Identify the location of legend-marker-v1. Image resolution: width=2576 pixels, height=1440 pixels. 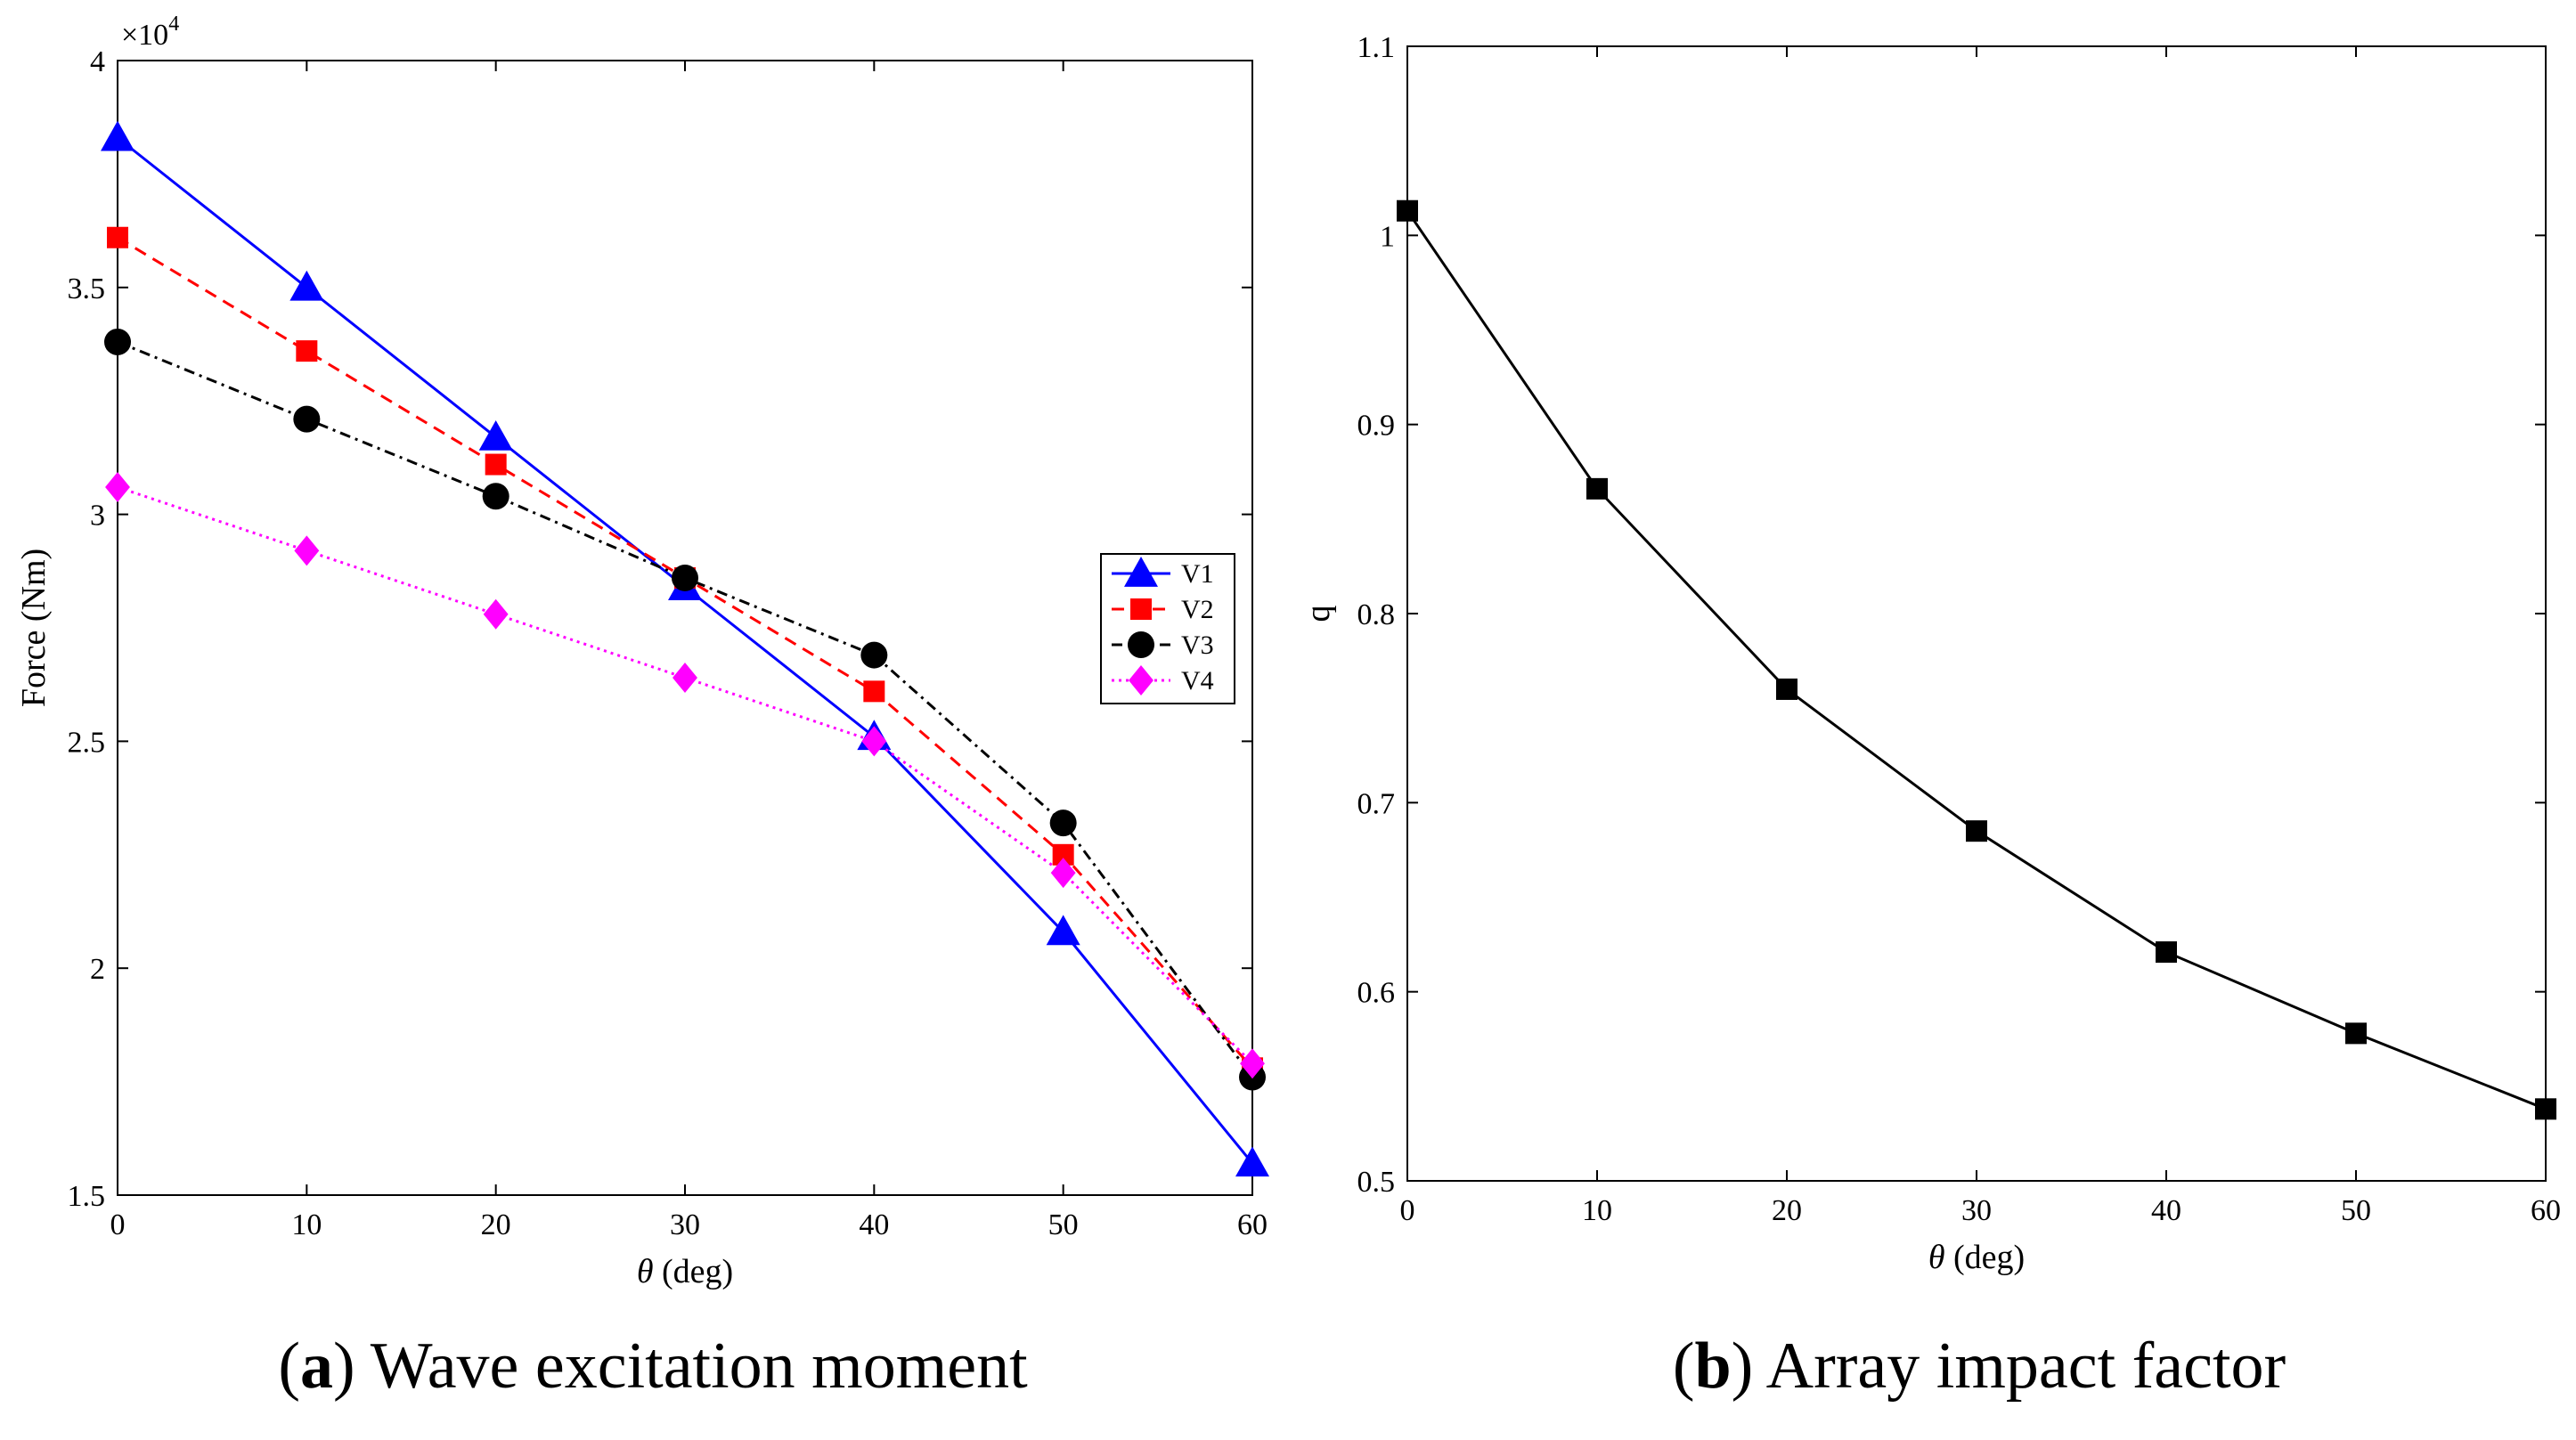
(1141, 572).